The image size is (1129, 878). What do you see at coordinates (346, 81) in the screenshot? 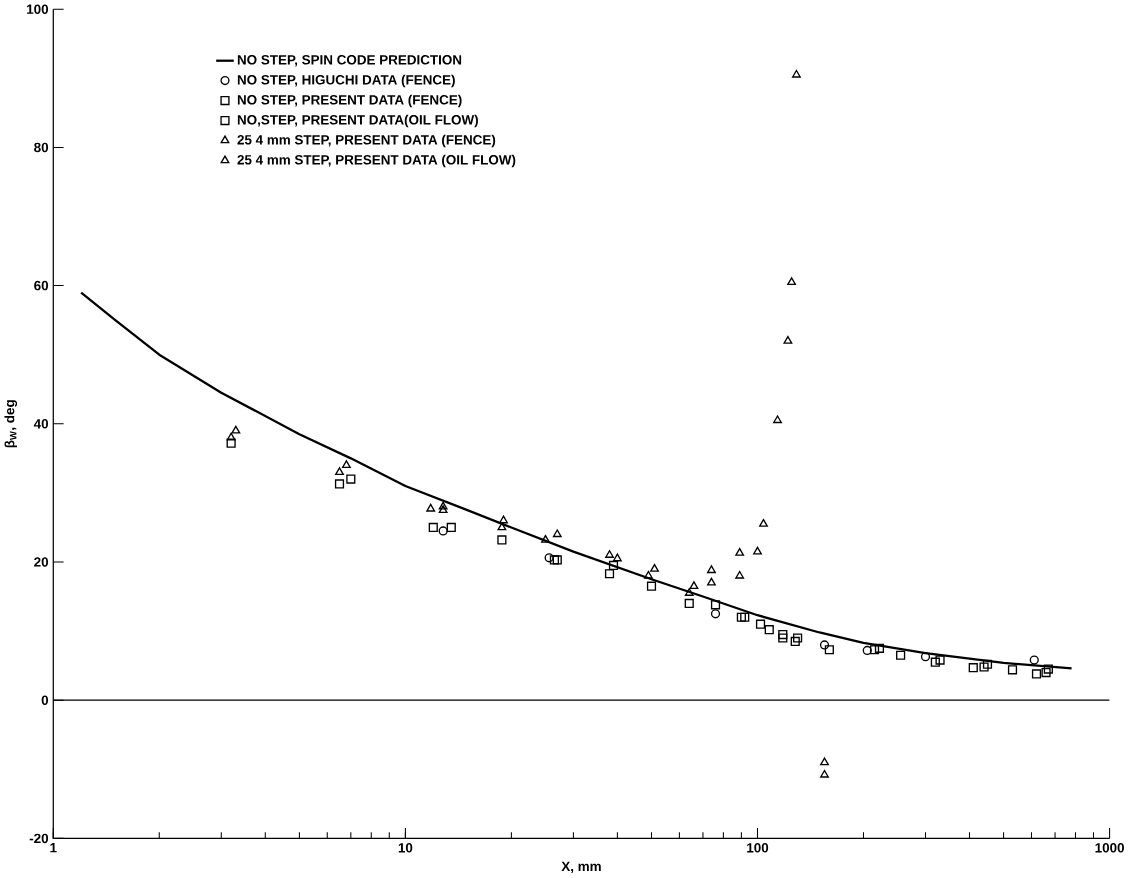
I see `legend-label: NO STEP, HIGUCHI DATA (FENCE)` at bounding box center [346, 81].